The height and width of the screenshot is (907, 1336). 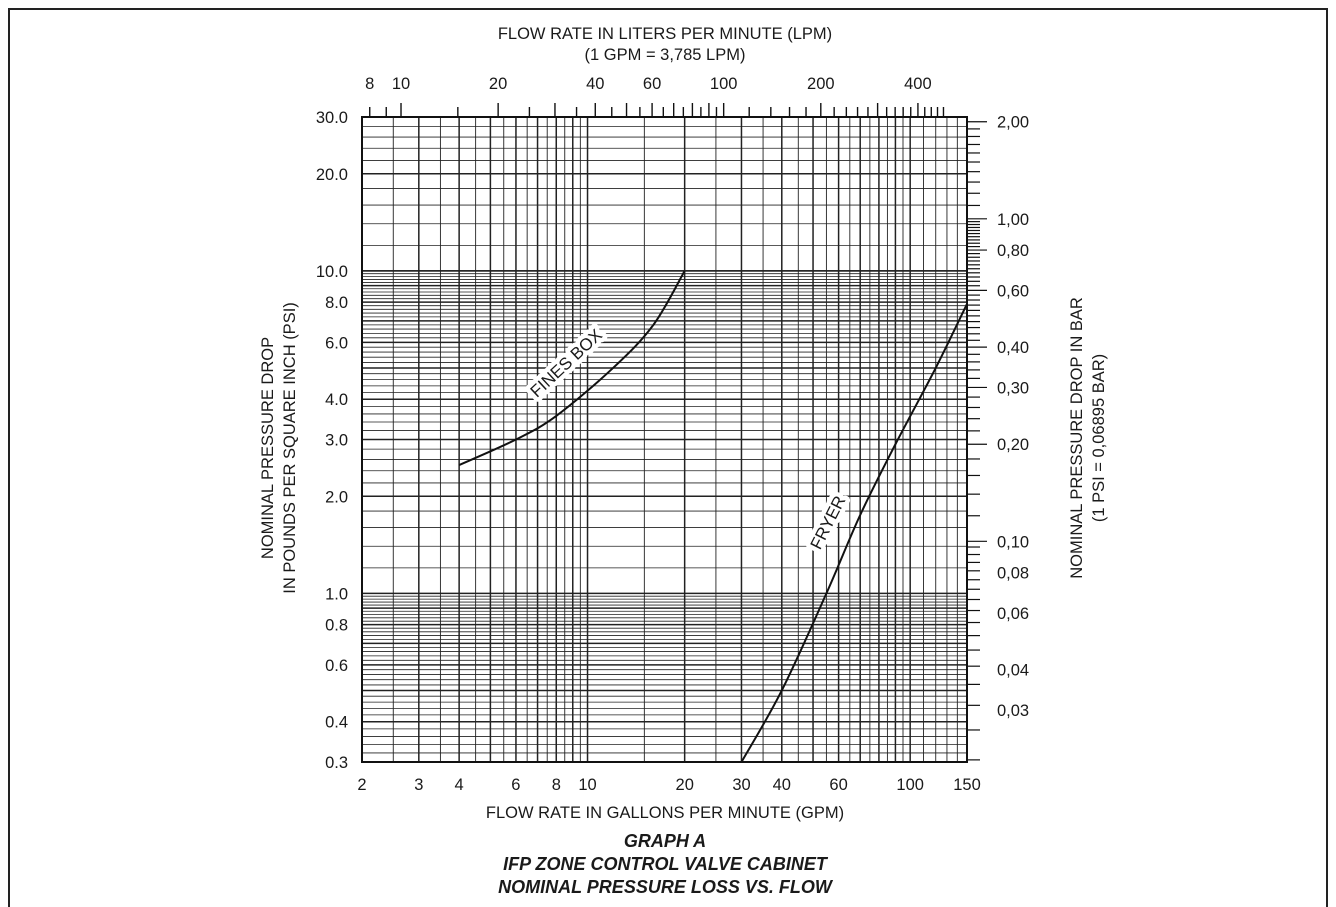 I want to click on right-axis-title-line1: NOMINAL PRESSURE DROP IN BAR, so click(x=1077, y=438).